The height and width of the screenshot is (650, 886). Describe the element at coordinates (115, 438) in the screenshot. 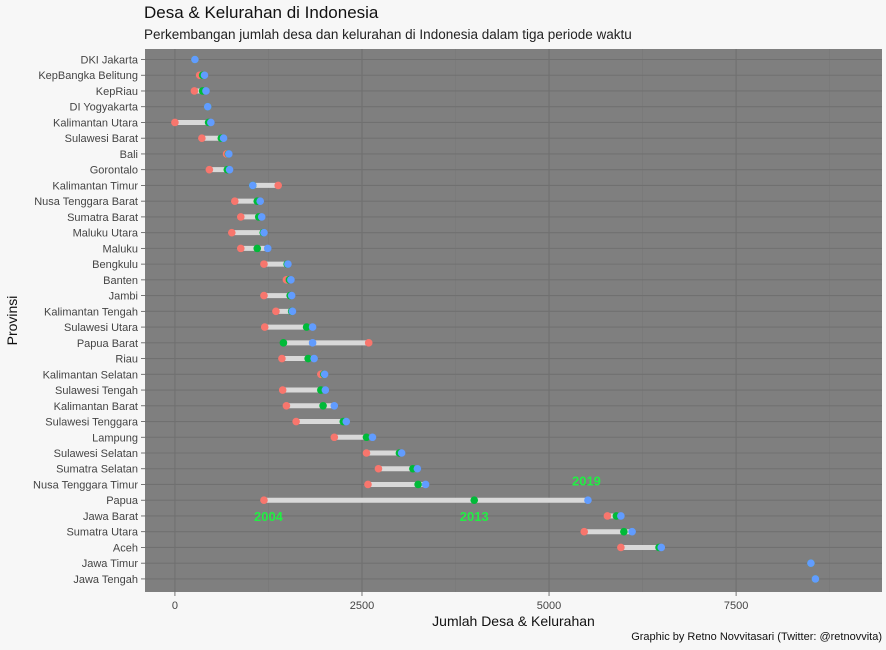

I see `y-tick-label: Lampung` at that location.